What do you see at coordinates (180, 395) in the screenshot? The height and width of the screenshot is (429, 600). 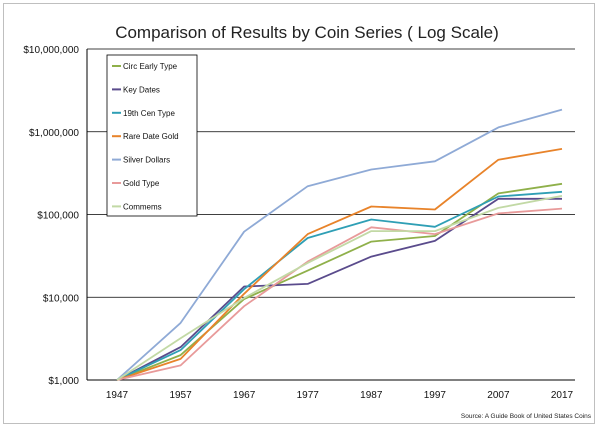 I see `x-tick-label: 1957` at bounding box center [180, 395].